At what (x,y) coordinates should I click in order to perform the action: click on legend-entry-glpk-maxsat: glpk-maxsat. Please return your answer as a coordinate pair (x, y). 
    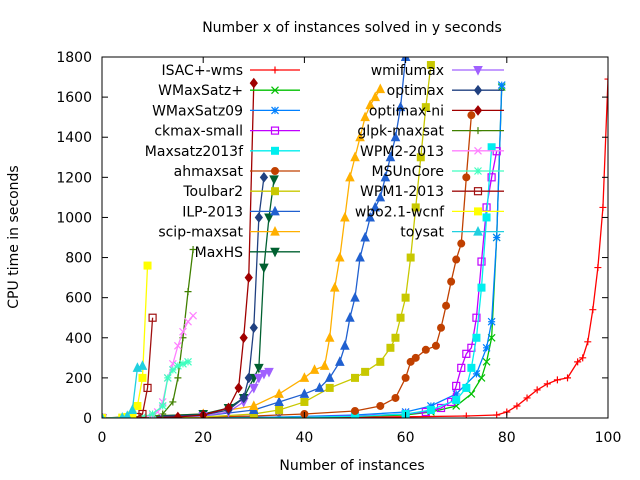
    Looking at the image, I should click on (430, 132).